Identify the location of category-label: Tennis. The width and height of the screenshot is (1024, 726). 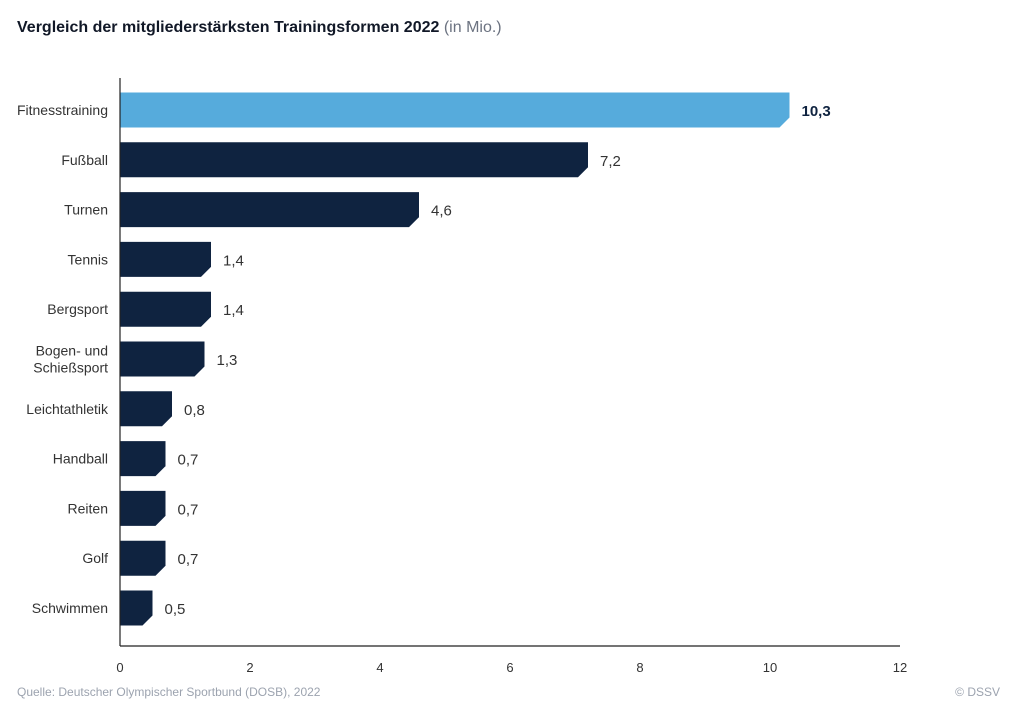
(88, 259).